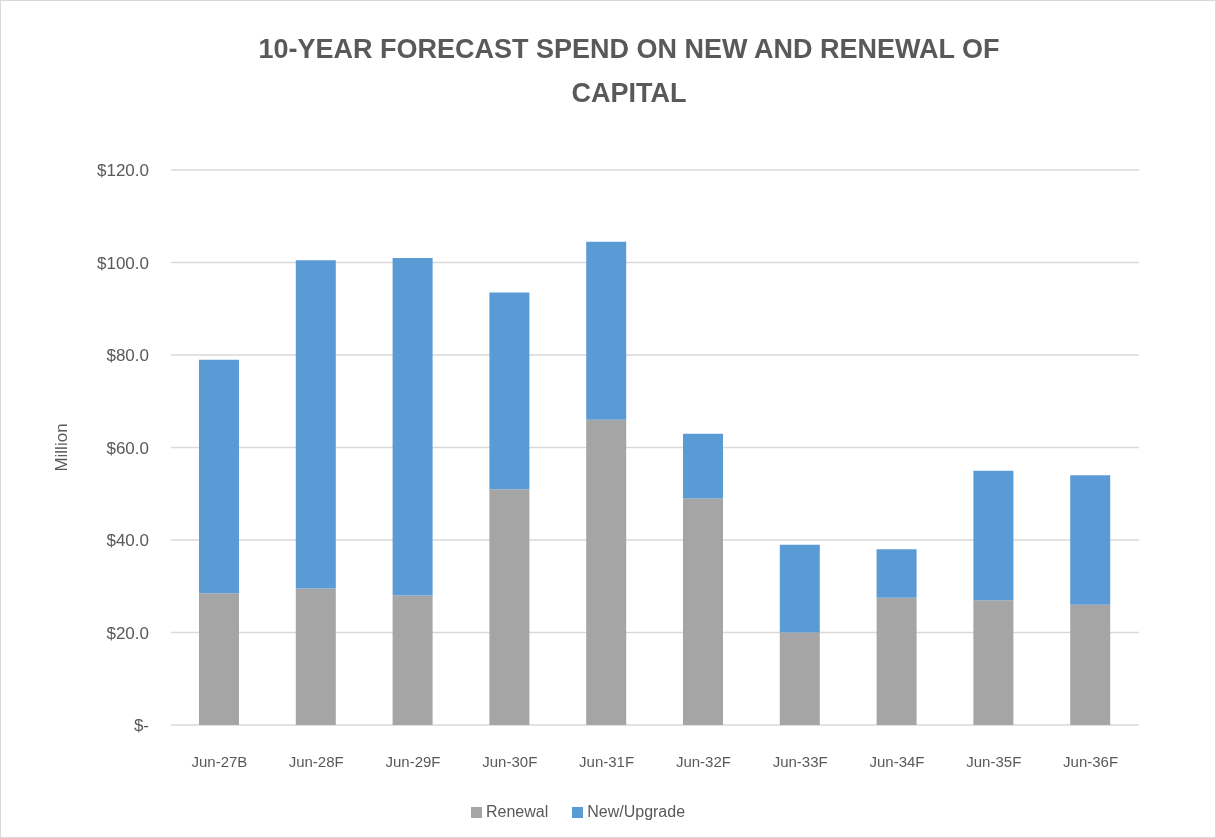  I want to click on y-tick-label: $120.0, so click(123, 171).